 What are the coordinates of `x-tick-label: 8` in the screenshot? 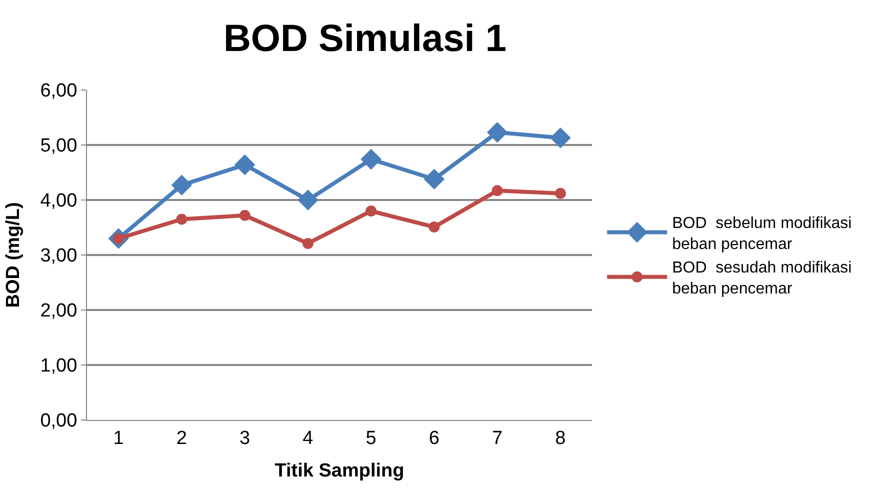 It's located at (560, 438).